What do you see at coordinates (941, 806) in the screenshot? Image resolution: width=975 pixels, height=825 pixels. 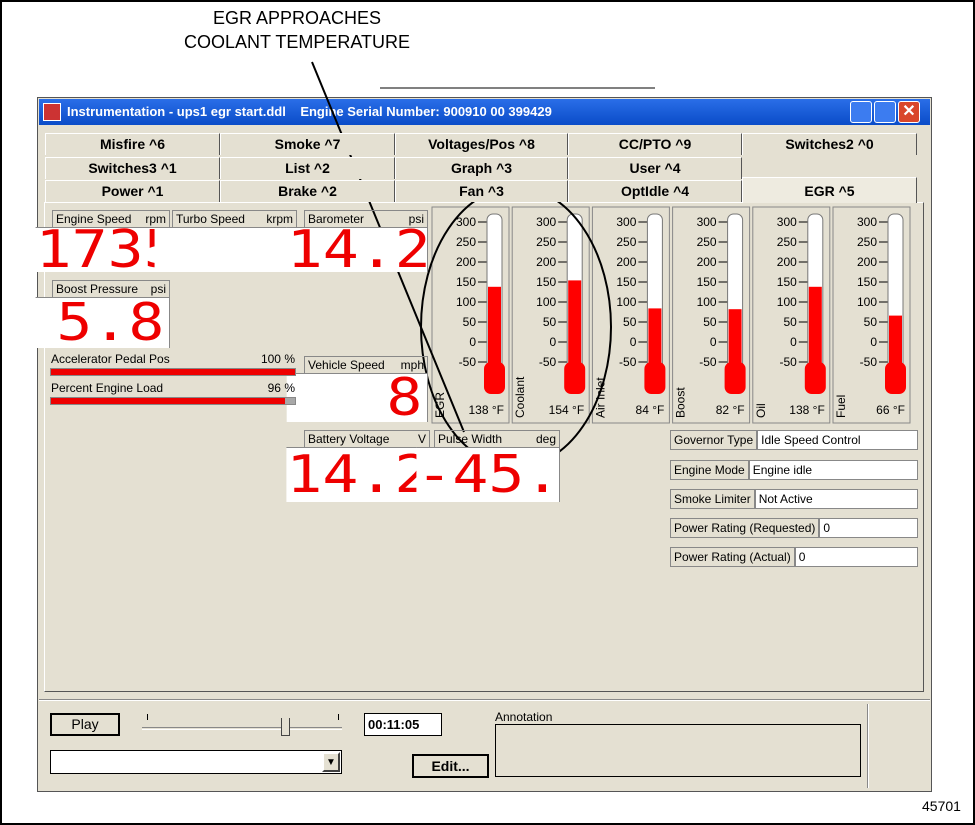 I see `figure-number: 45701` at bounding box center [941, 806].